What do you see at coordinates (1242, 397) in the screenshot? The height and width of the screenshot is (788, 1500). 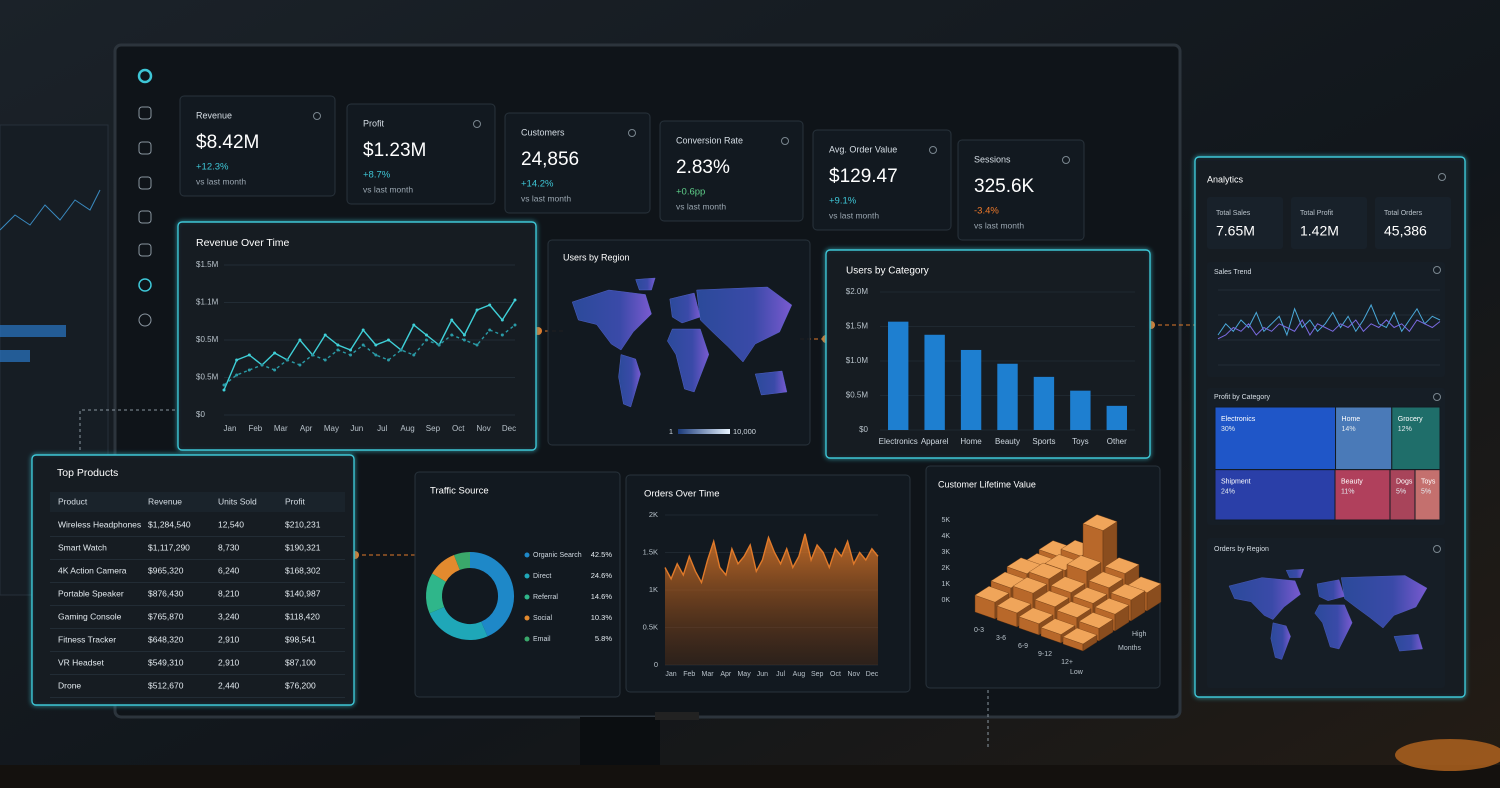 I see `chart-title: Profit by Category` at bounding box center [1242, 397].